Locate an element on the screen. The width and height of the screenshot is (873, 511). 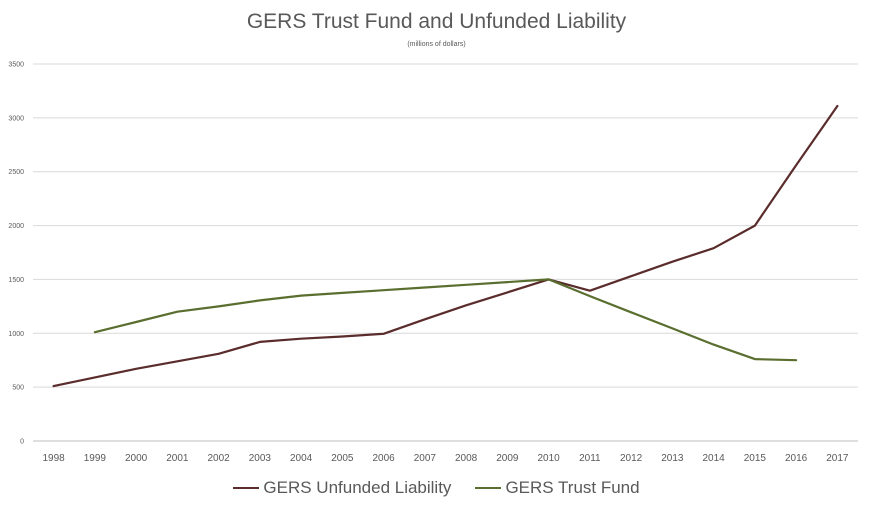
chart-subtitle: (millions of dollars) is located at coordinates (436, 44).